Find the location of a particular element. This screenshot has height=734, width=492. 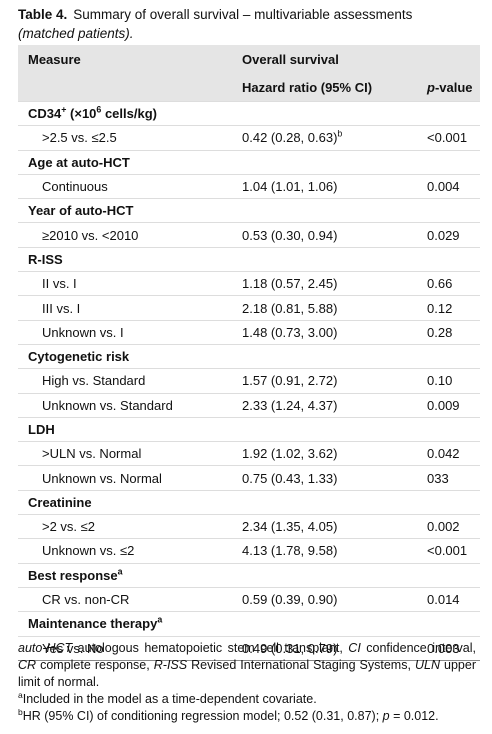

data-row: Yes vs. No 0.49 (0.31, 0.79) 0.003 is located at coordinates (249, 648).